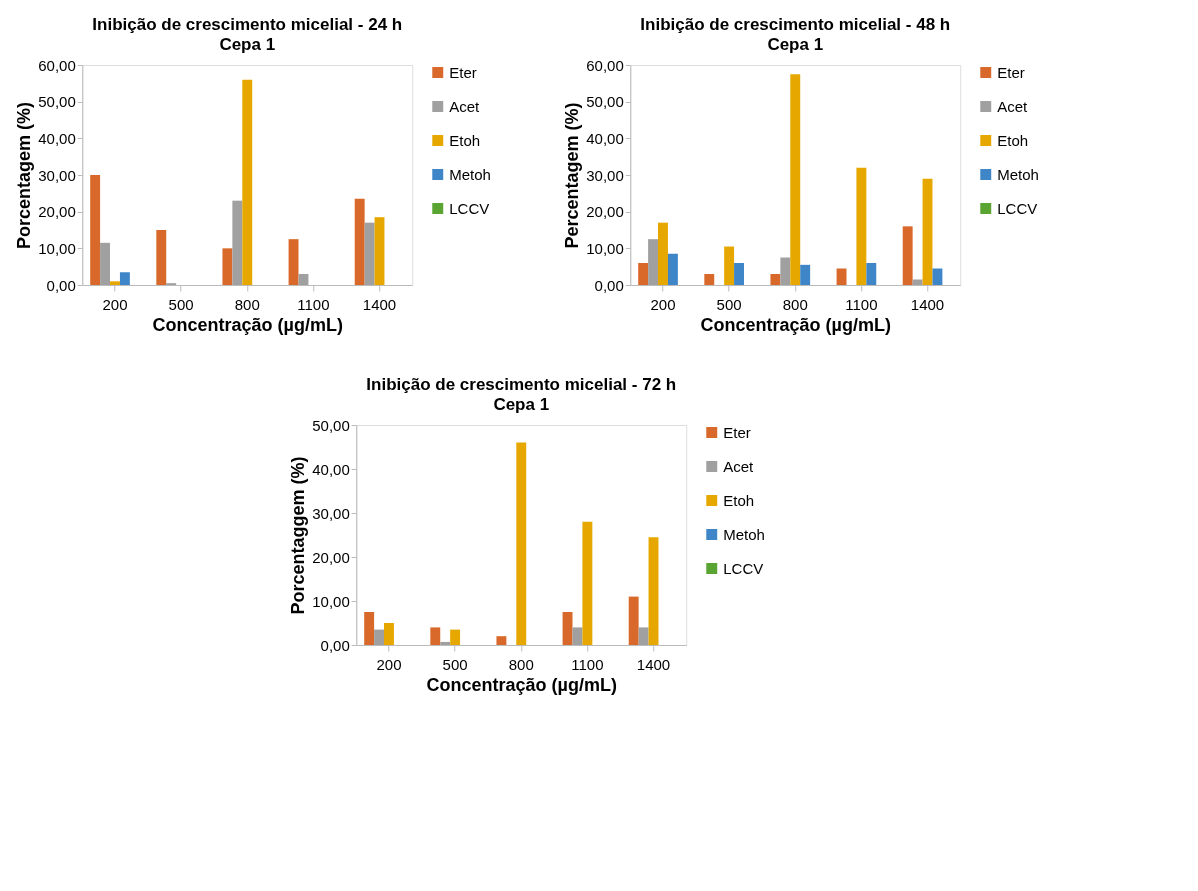  Describe the element at coordinates (24, 175) in the screenshot. I see `y-axis-title: Porcentagem (%)` at that location.